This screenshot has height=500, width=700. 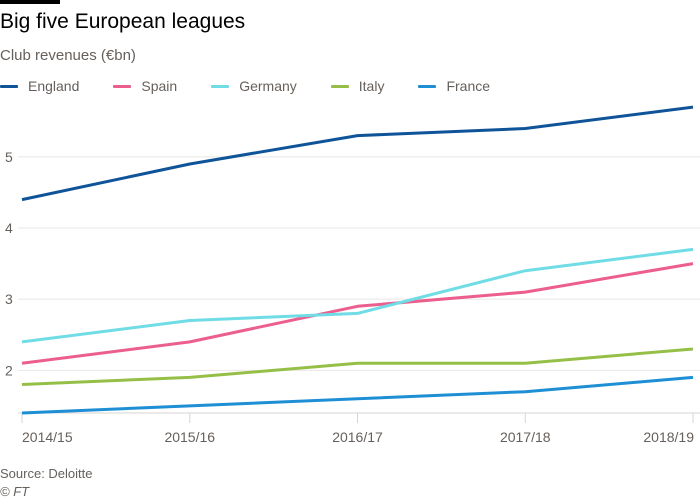 I want to click on legend-item-italy: Italy, so click(x=357, y=86).